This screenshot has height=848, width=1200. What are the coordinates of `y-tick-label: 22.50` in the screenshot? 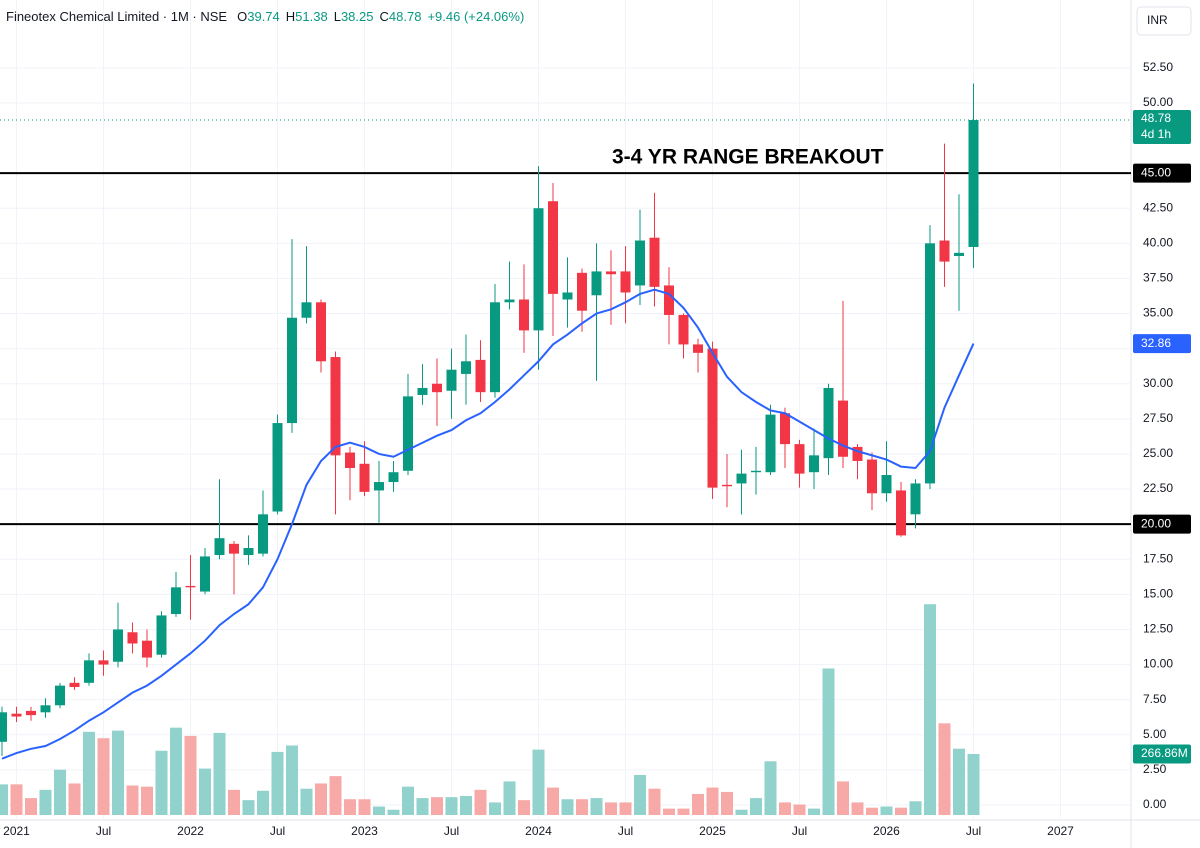 It's located at (1158, 488).